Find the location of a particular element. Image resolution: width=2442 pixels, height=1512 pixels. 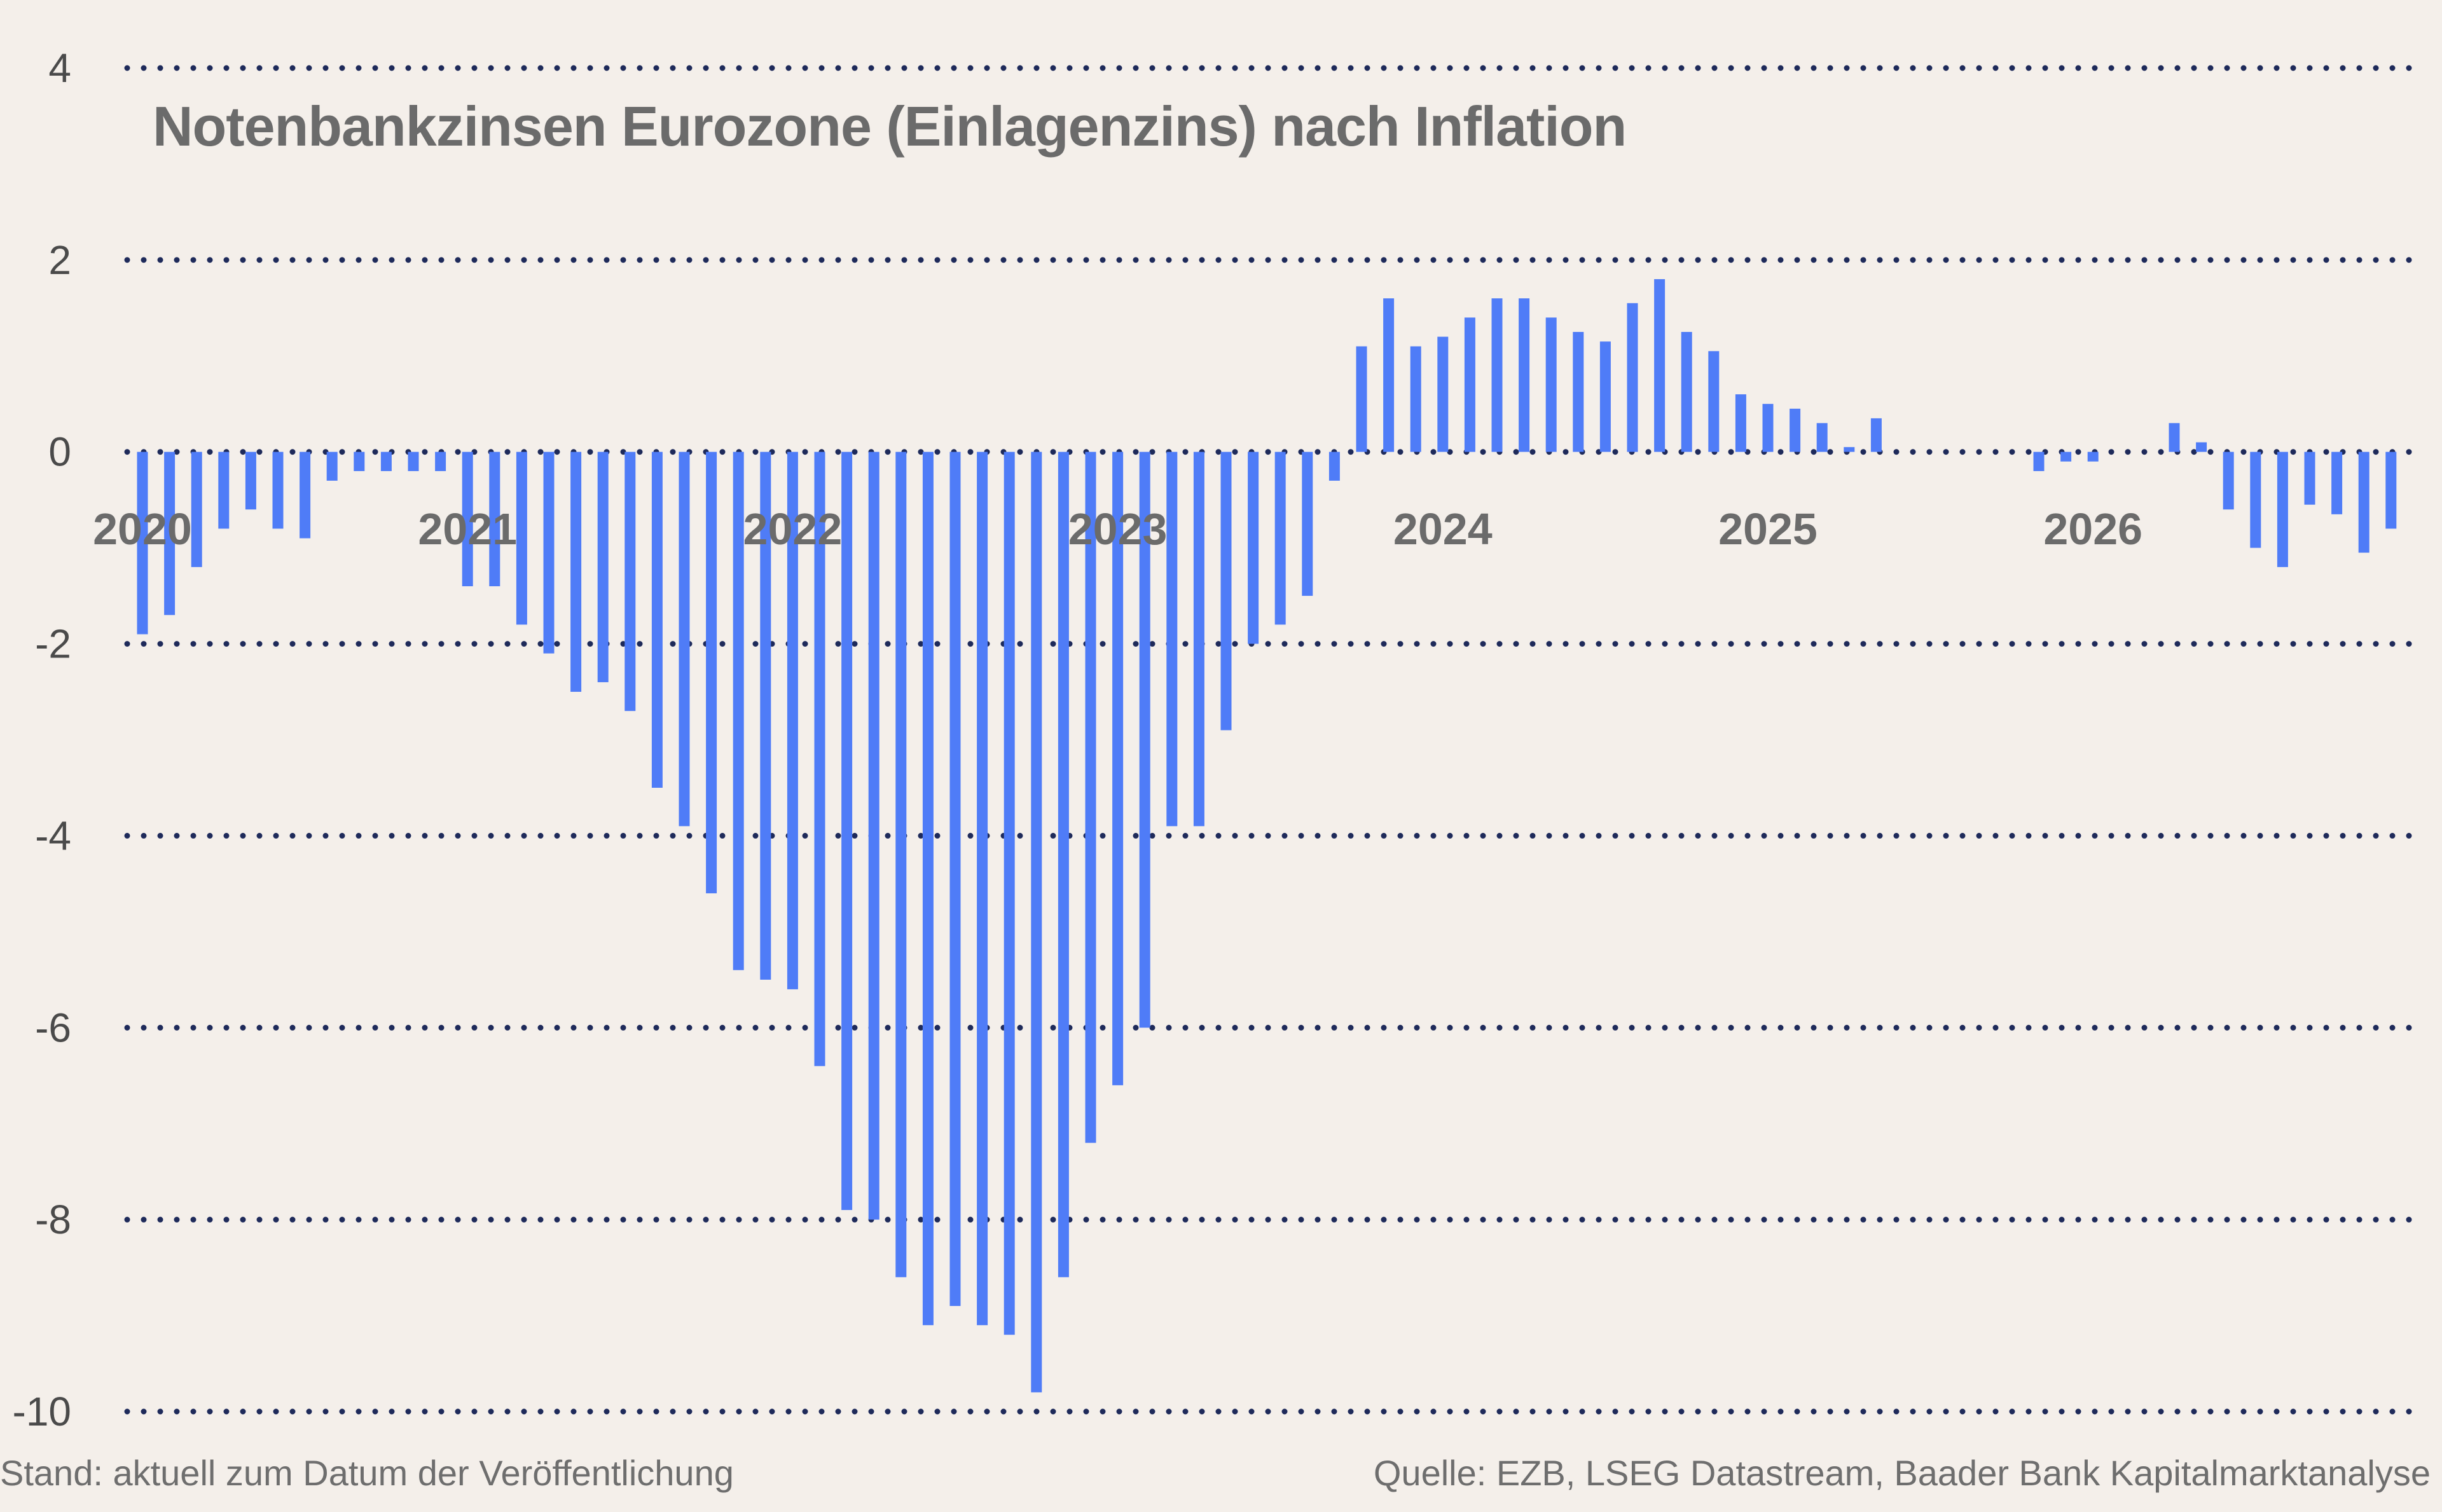

y-tick-label: 0 is located at coordinates (59, 452).